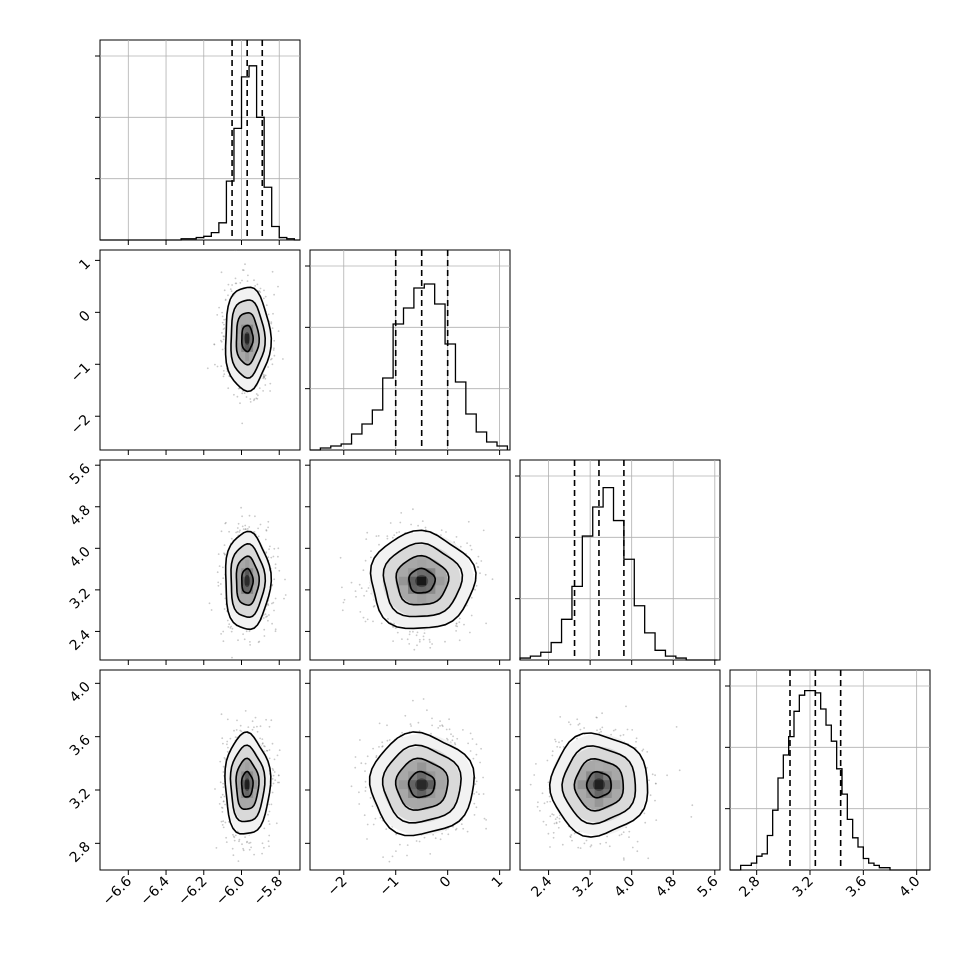  I want to click on y-tick-label: 3.2, so click(80, 799).